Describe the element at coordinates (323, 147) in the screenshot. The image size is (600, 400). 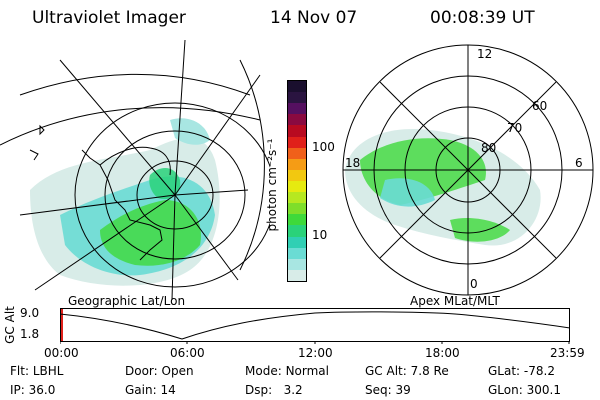
I see `colorbar-tick-100: 100` at that location.